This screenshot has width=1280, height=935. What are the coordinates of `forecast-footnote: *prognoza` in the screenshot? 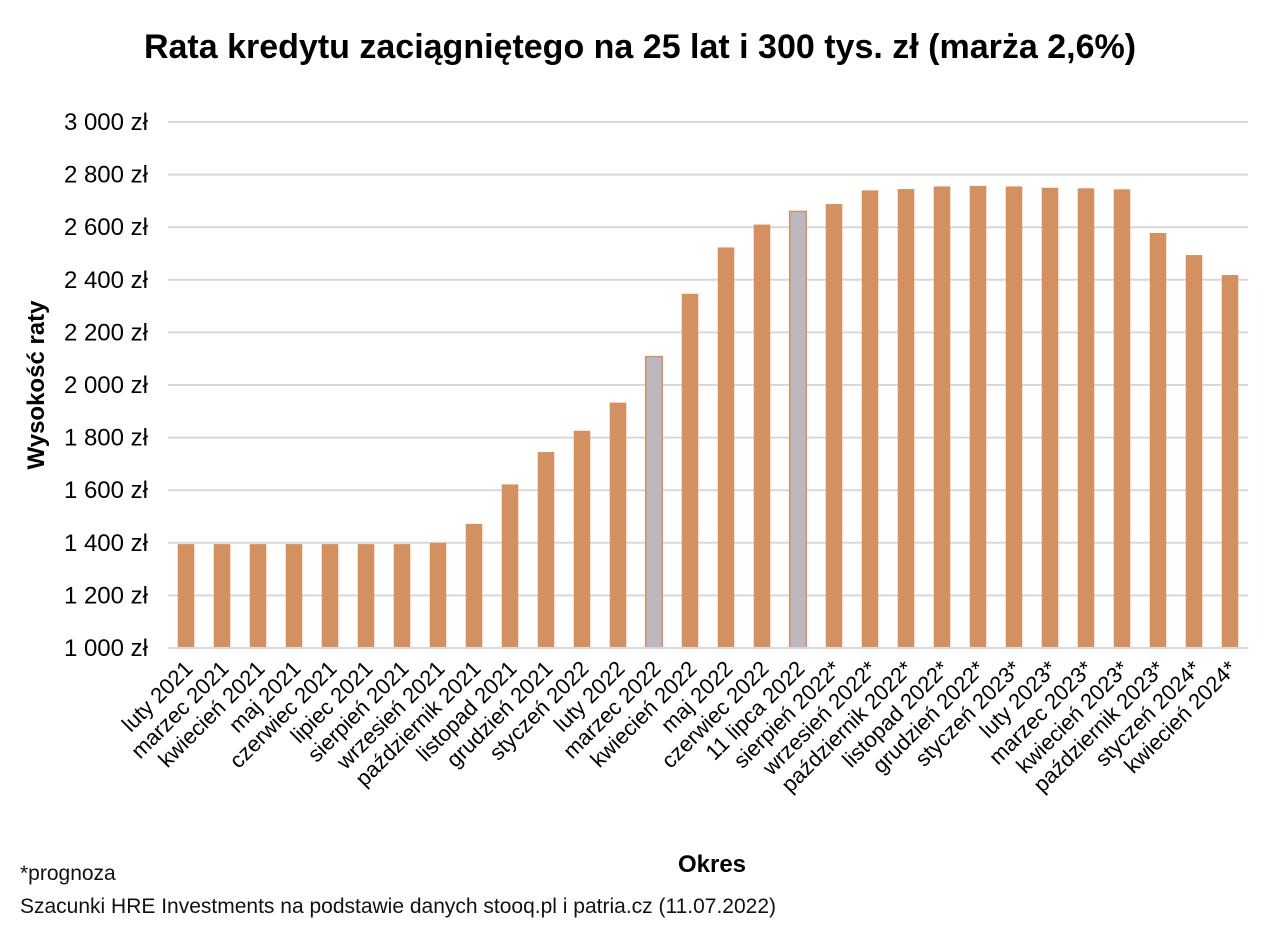 It's located at (68, 873).